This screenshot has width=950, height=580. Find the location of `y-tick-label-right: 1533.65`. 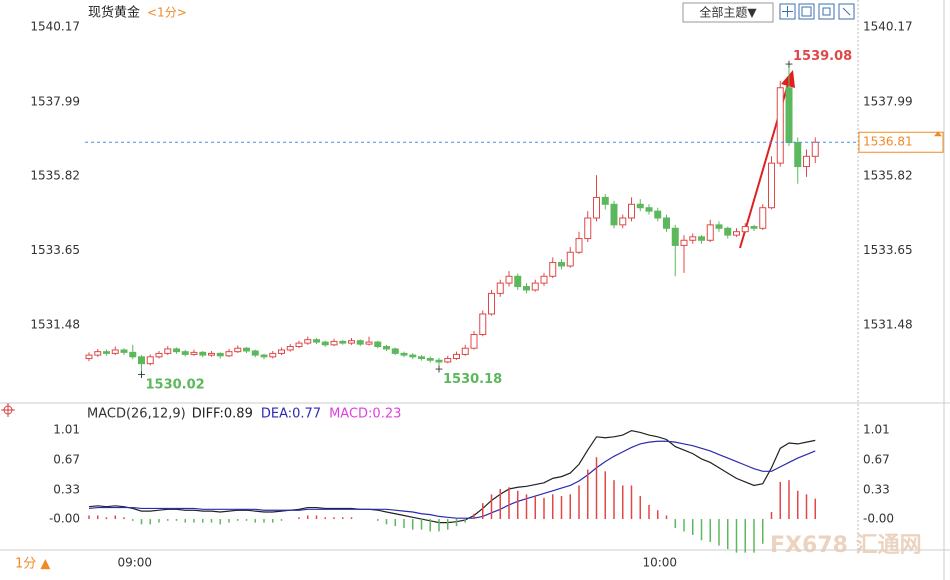

y-tick-label-right: 1533.65 is located at coordinates (888, 250).